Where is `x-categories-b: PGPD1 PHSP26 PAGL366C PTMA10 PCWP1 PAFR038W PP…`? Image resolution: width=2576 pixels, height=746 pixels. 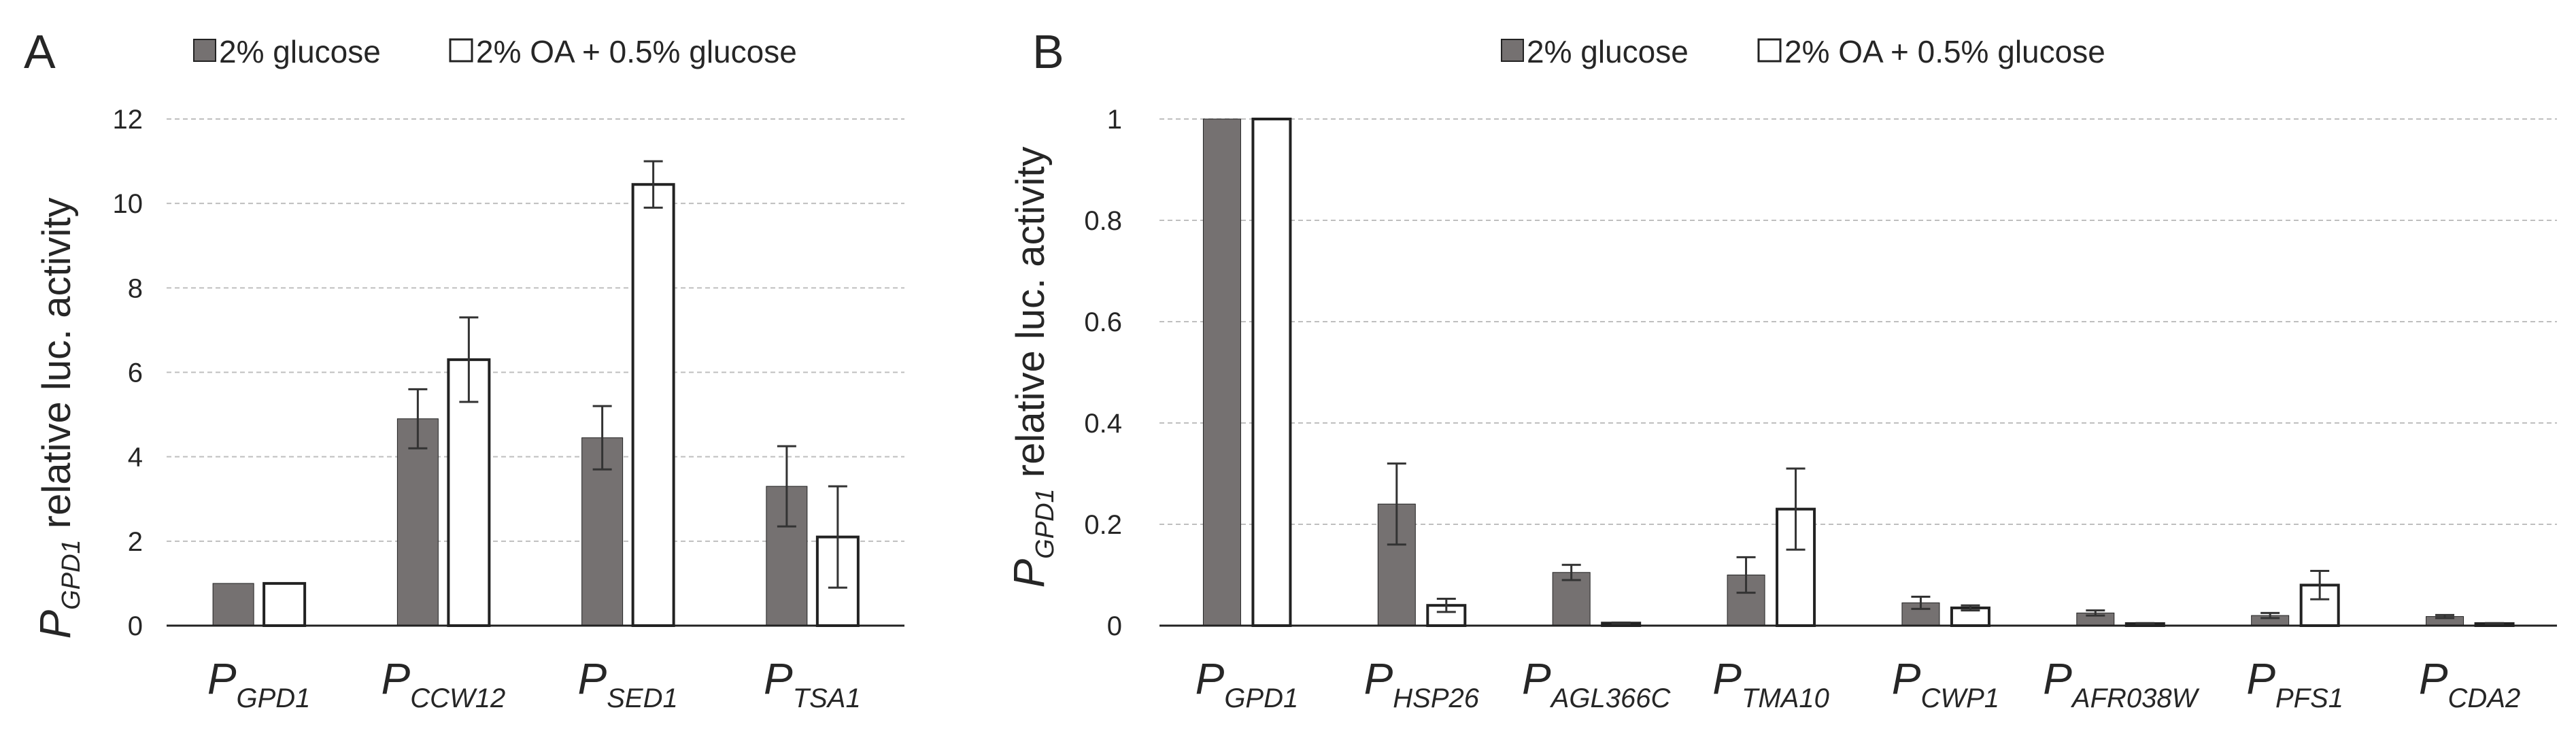
x-categories-b: PGPD1 PHSP26 PAGL366C PTMA10 PCWP1 PAFR038W PP… is located at coordinates (1858, 683).